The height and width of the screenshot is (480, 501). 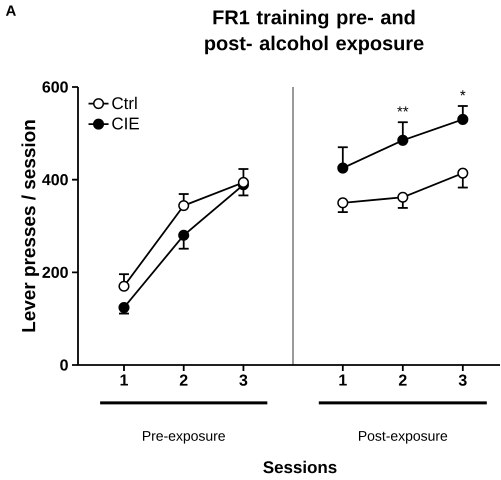 What do you see at coordinates (11, 11) in the screenshot?
I see `text: A` at bounding box center [11, 11].